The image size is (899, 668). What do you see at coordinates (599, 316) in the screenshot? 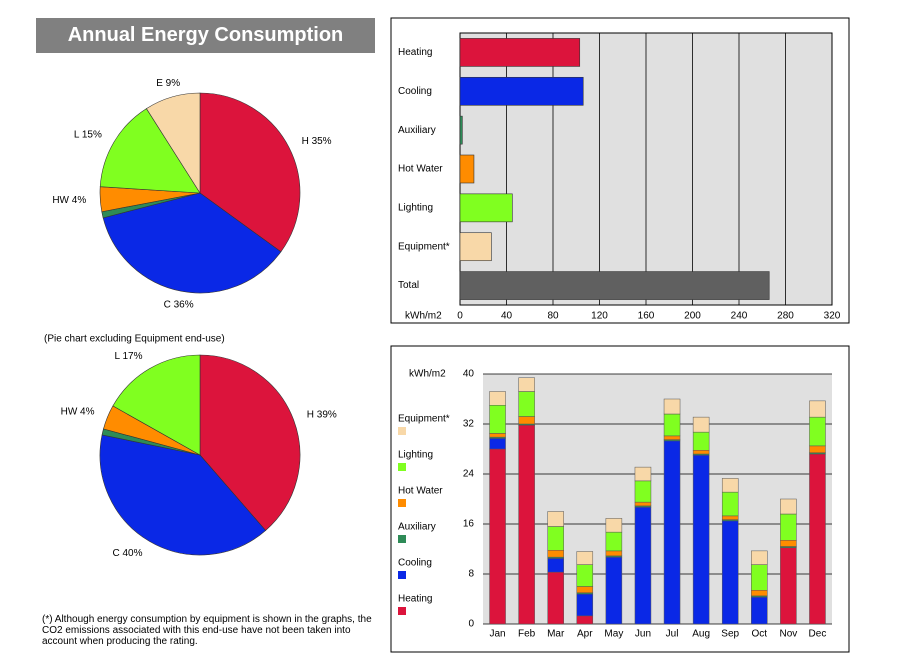
I see `x-tick-label: 120` at bounding box center [599, 316].